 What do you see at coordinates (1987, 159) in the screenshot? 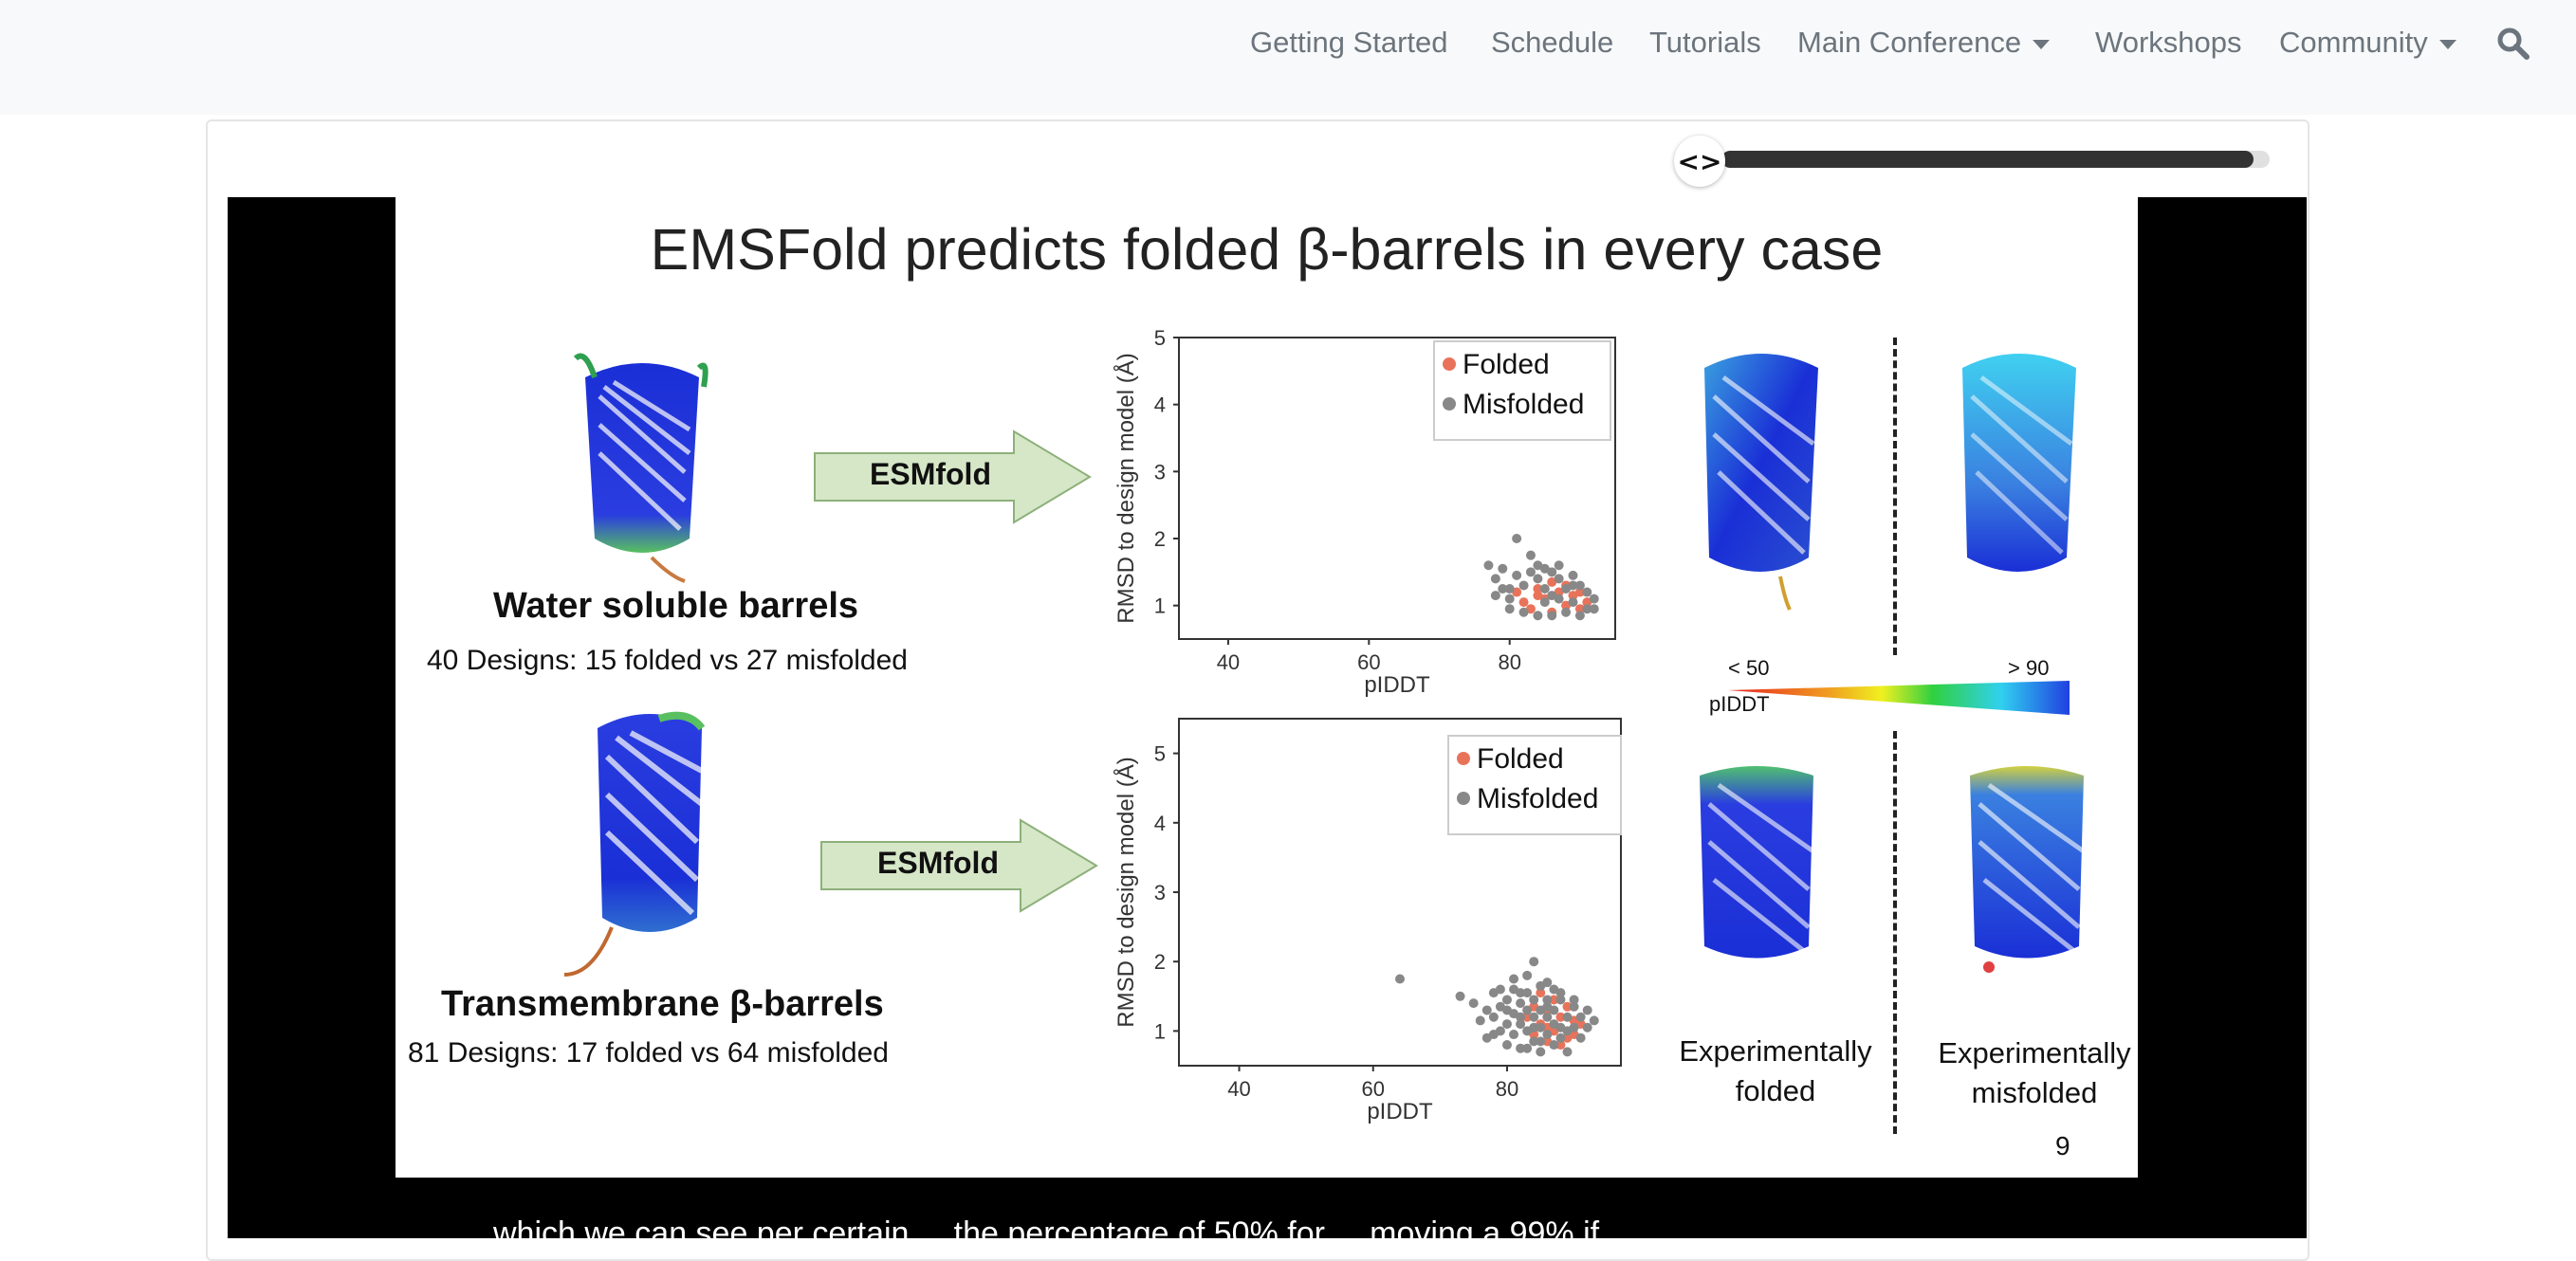
I see `progress-fill` at bounding box center [1987, 159].